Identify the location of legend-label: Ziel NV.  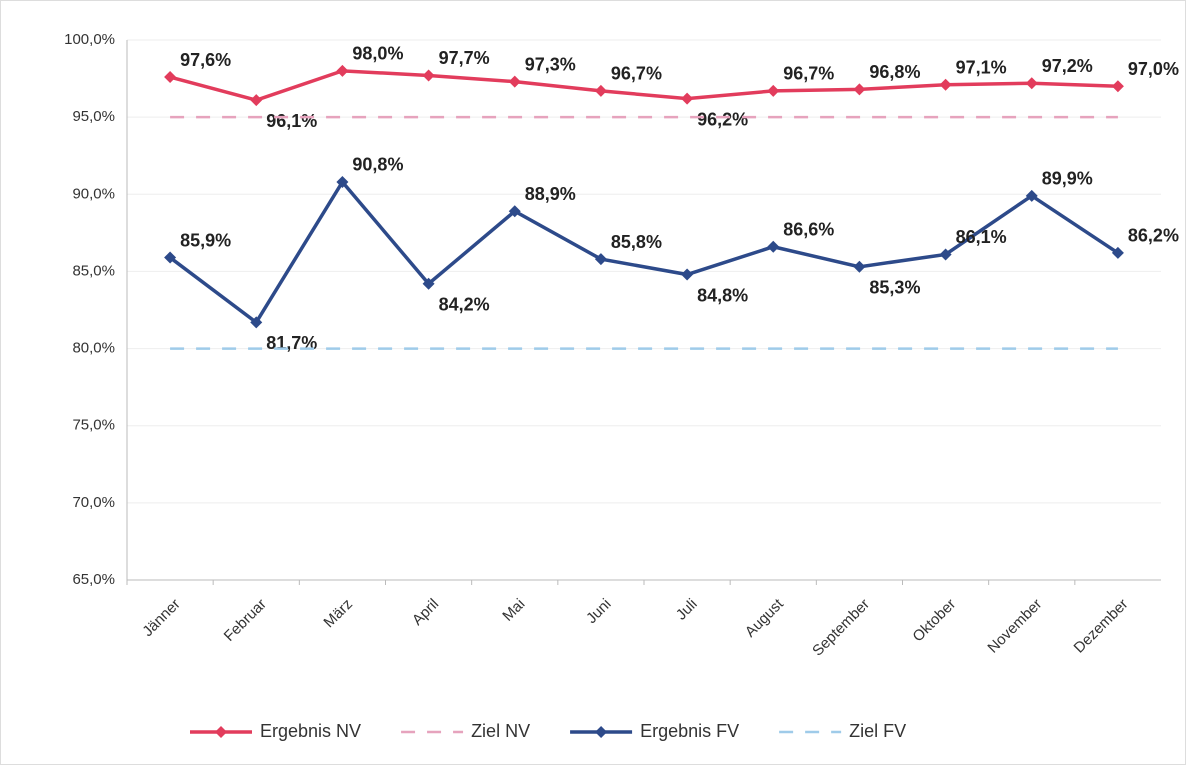
(500, 731).